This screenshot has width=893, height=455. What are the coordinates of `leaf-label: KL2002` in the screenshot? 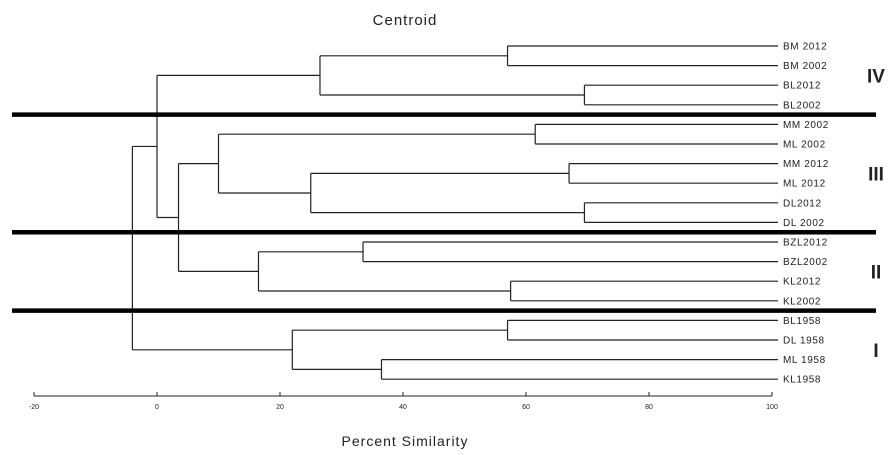 It's located at (802, 301).